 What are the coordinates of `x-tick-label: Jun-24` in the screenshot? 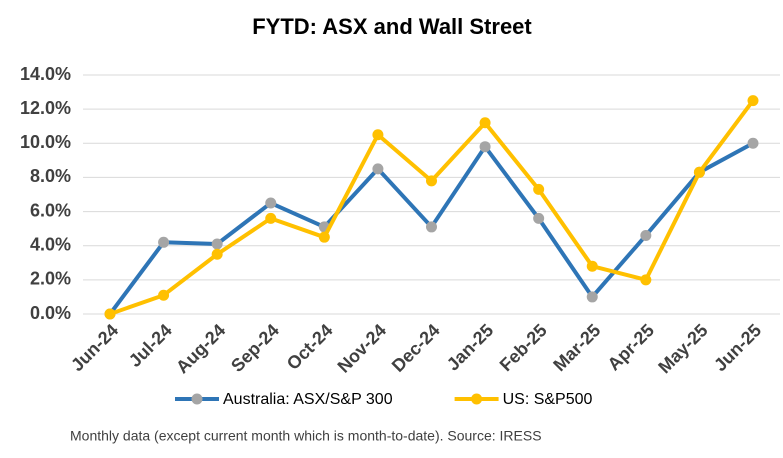 It's located at (94, 347).